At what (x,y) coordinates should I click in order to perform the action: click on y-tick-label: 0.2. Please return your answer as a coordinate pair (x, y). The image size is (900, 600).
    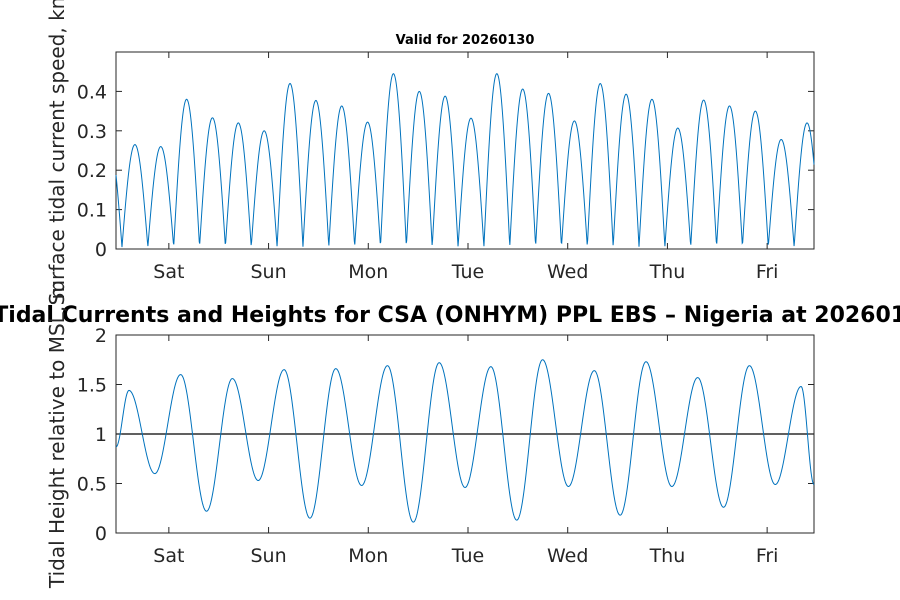
    Looking at the image, I should click on (92, 171).